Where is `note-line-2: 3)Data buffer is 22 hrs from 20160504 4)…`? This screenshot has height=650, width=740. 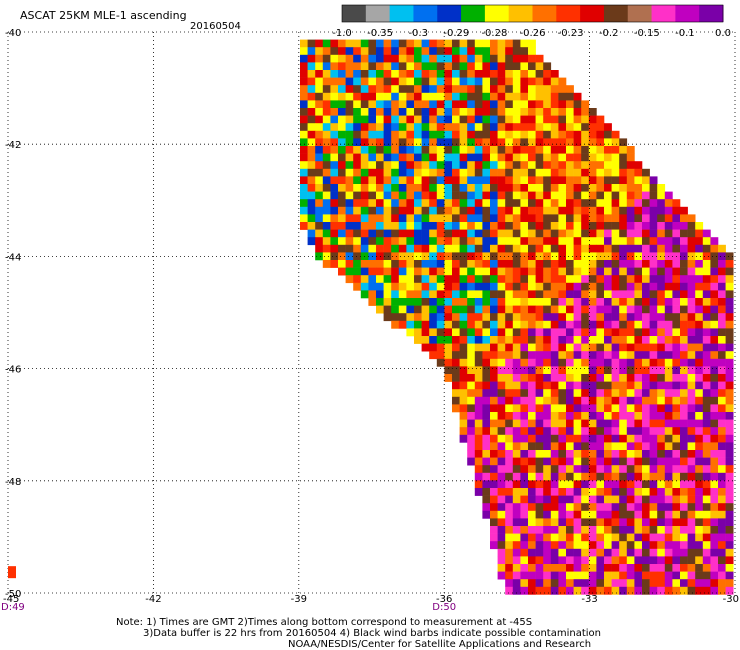
note-line-2: 3)Data buffer is 22 hrs from 20160504 4)… is located at coordinates (372, 633).